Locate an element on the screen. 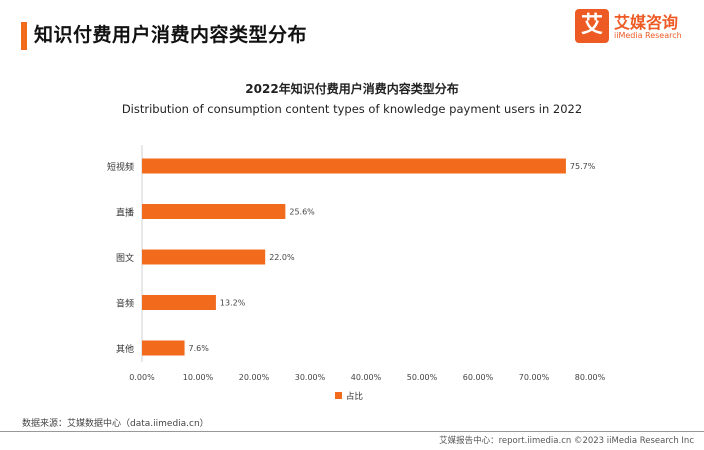 The height and width of the screenshot is (450, 704). logo: 艾 艾媒咨询 iiMedia Research is located at coordinates (635, 29).